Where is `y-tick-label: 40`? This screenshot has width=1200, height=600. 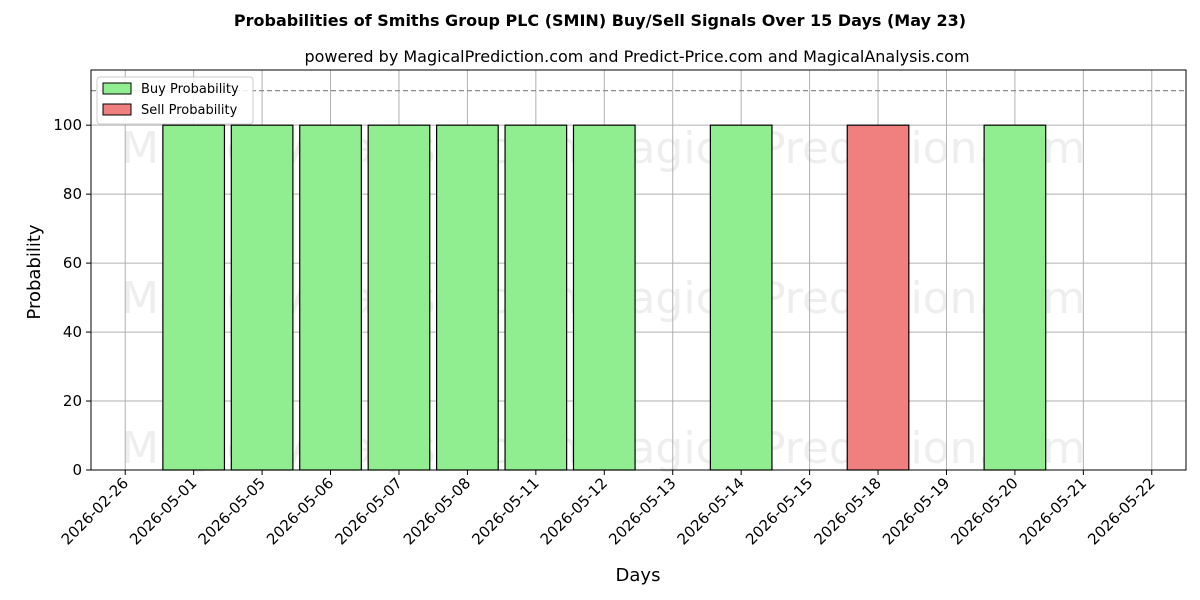
y-tick-label: 40 is located at coordinates (72, 332).